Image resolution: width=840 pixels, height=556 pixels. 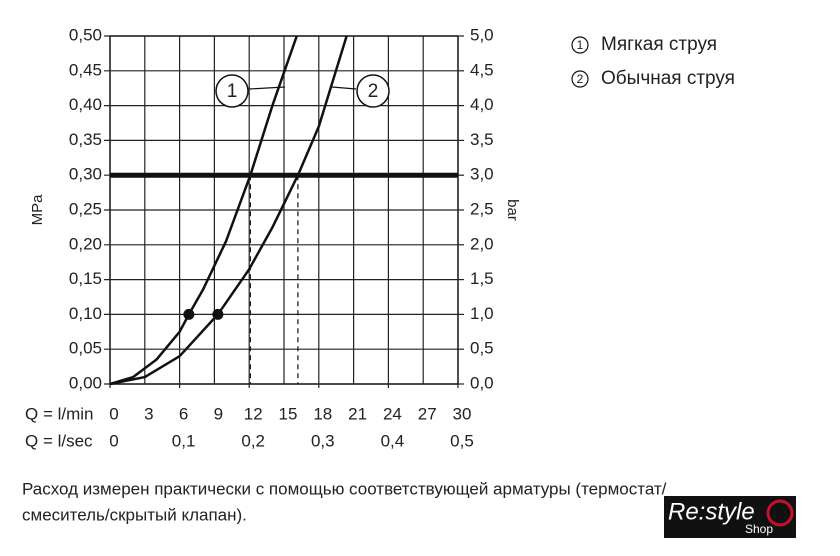 What do you see at coordinates (482, 69) in the screenshot?
I see `y2-tick-label: 4,5` at bounding box center [482, 69].